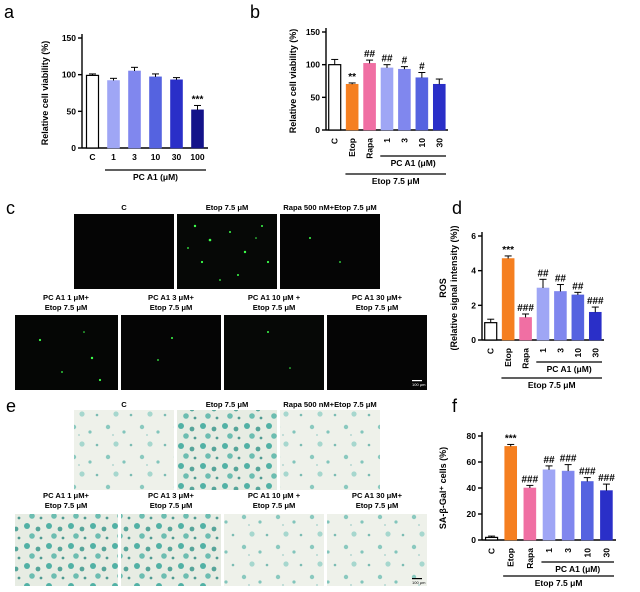 This screenshot has height=592, width=640. I want to click on label-e-5a: PC A1 3 μM+, so click(171, 495).